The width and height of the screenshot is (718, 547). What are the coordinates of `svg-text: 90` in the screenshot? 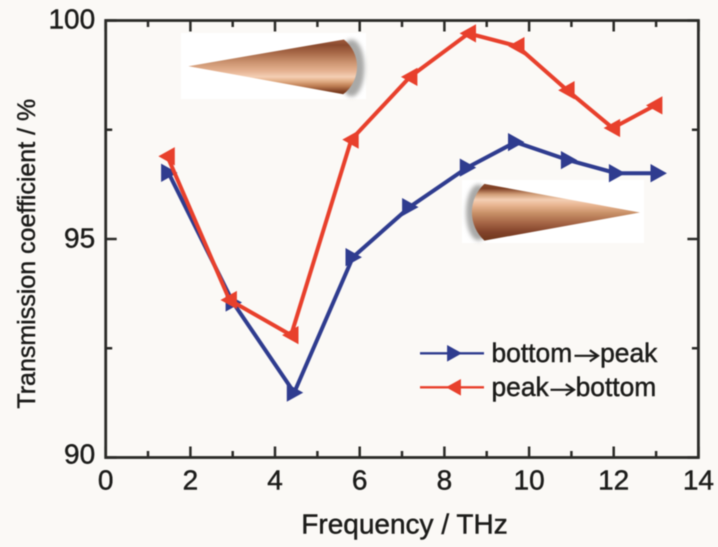 It's located at (79, 454).